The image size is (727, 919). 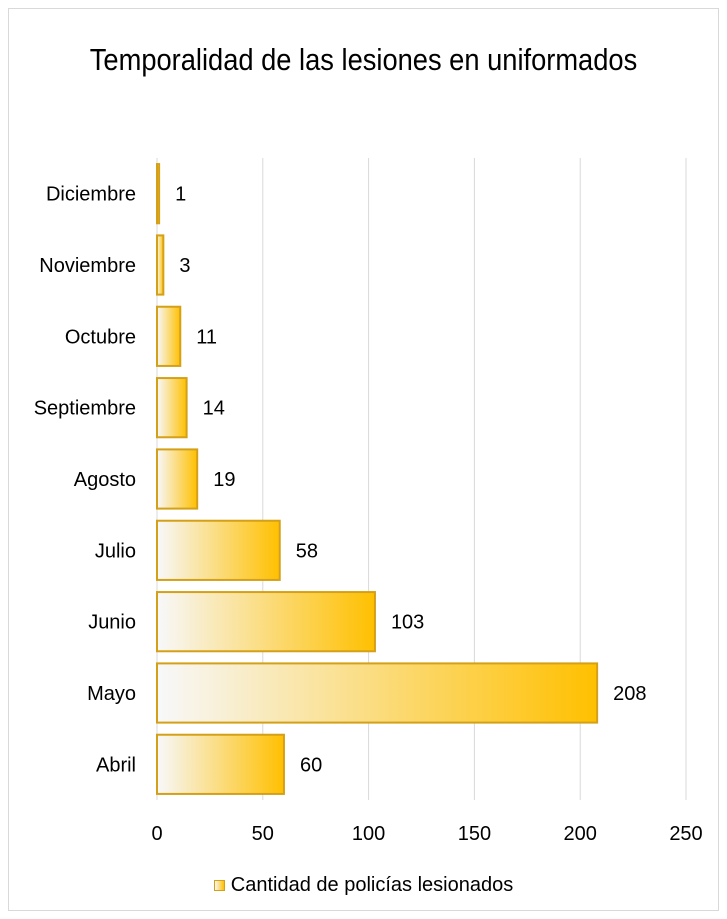 I want to click on x-tick-label: 100, so click(x=368, y=834).